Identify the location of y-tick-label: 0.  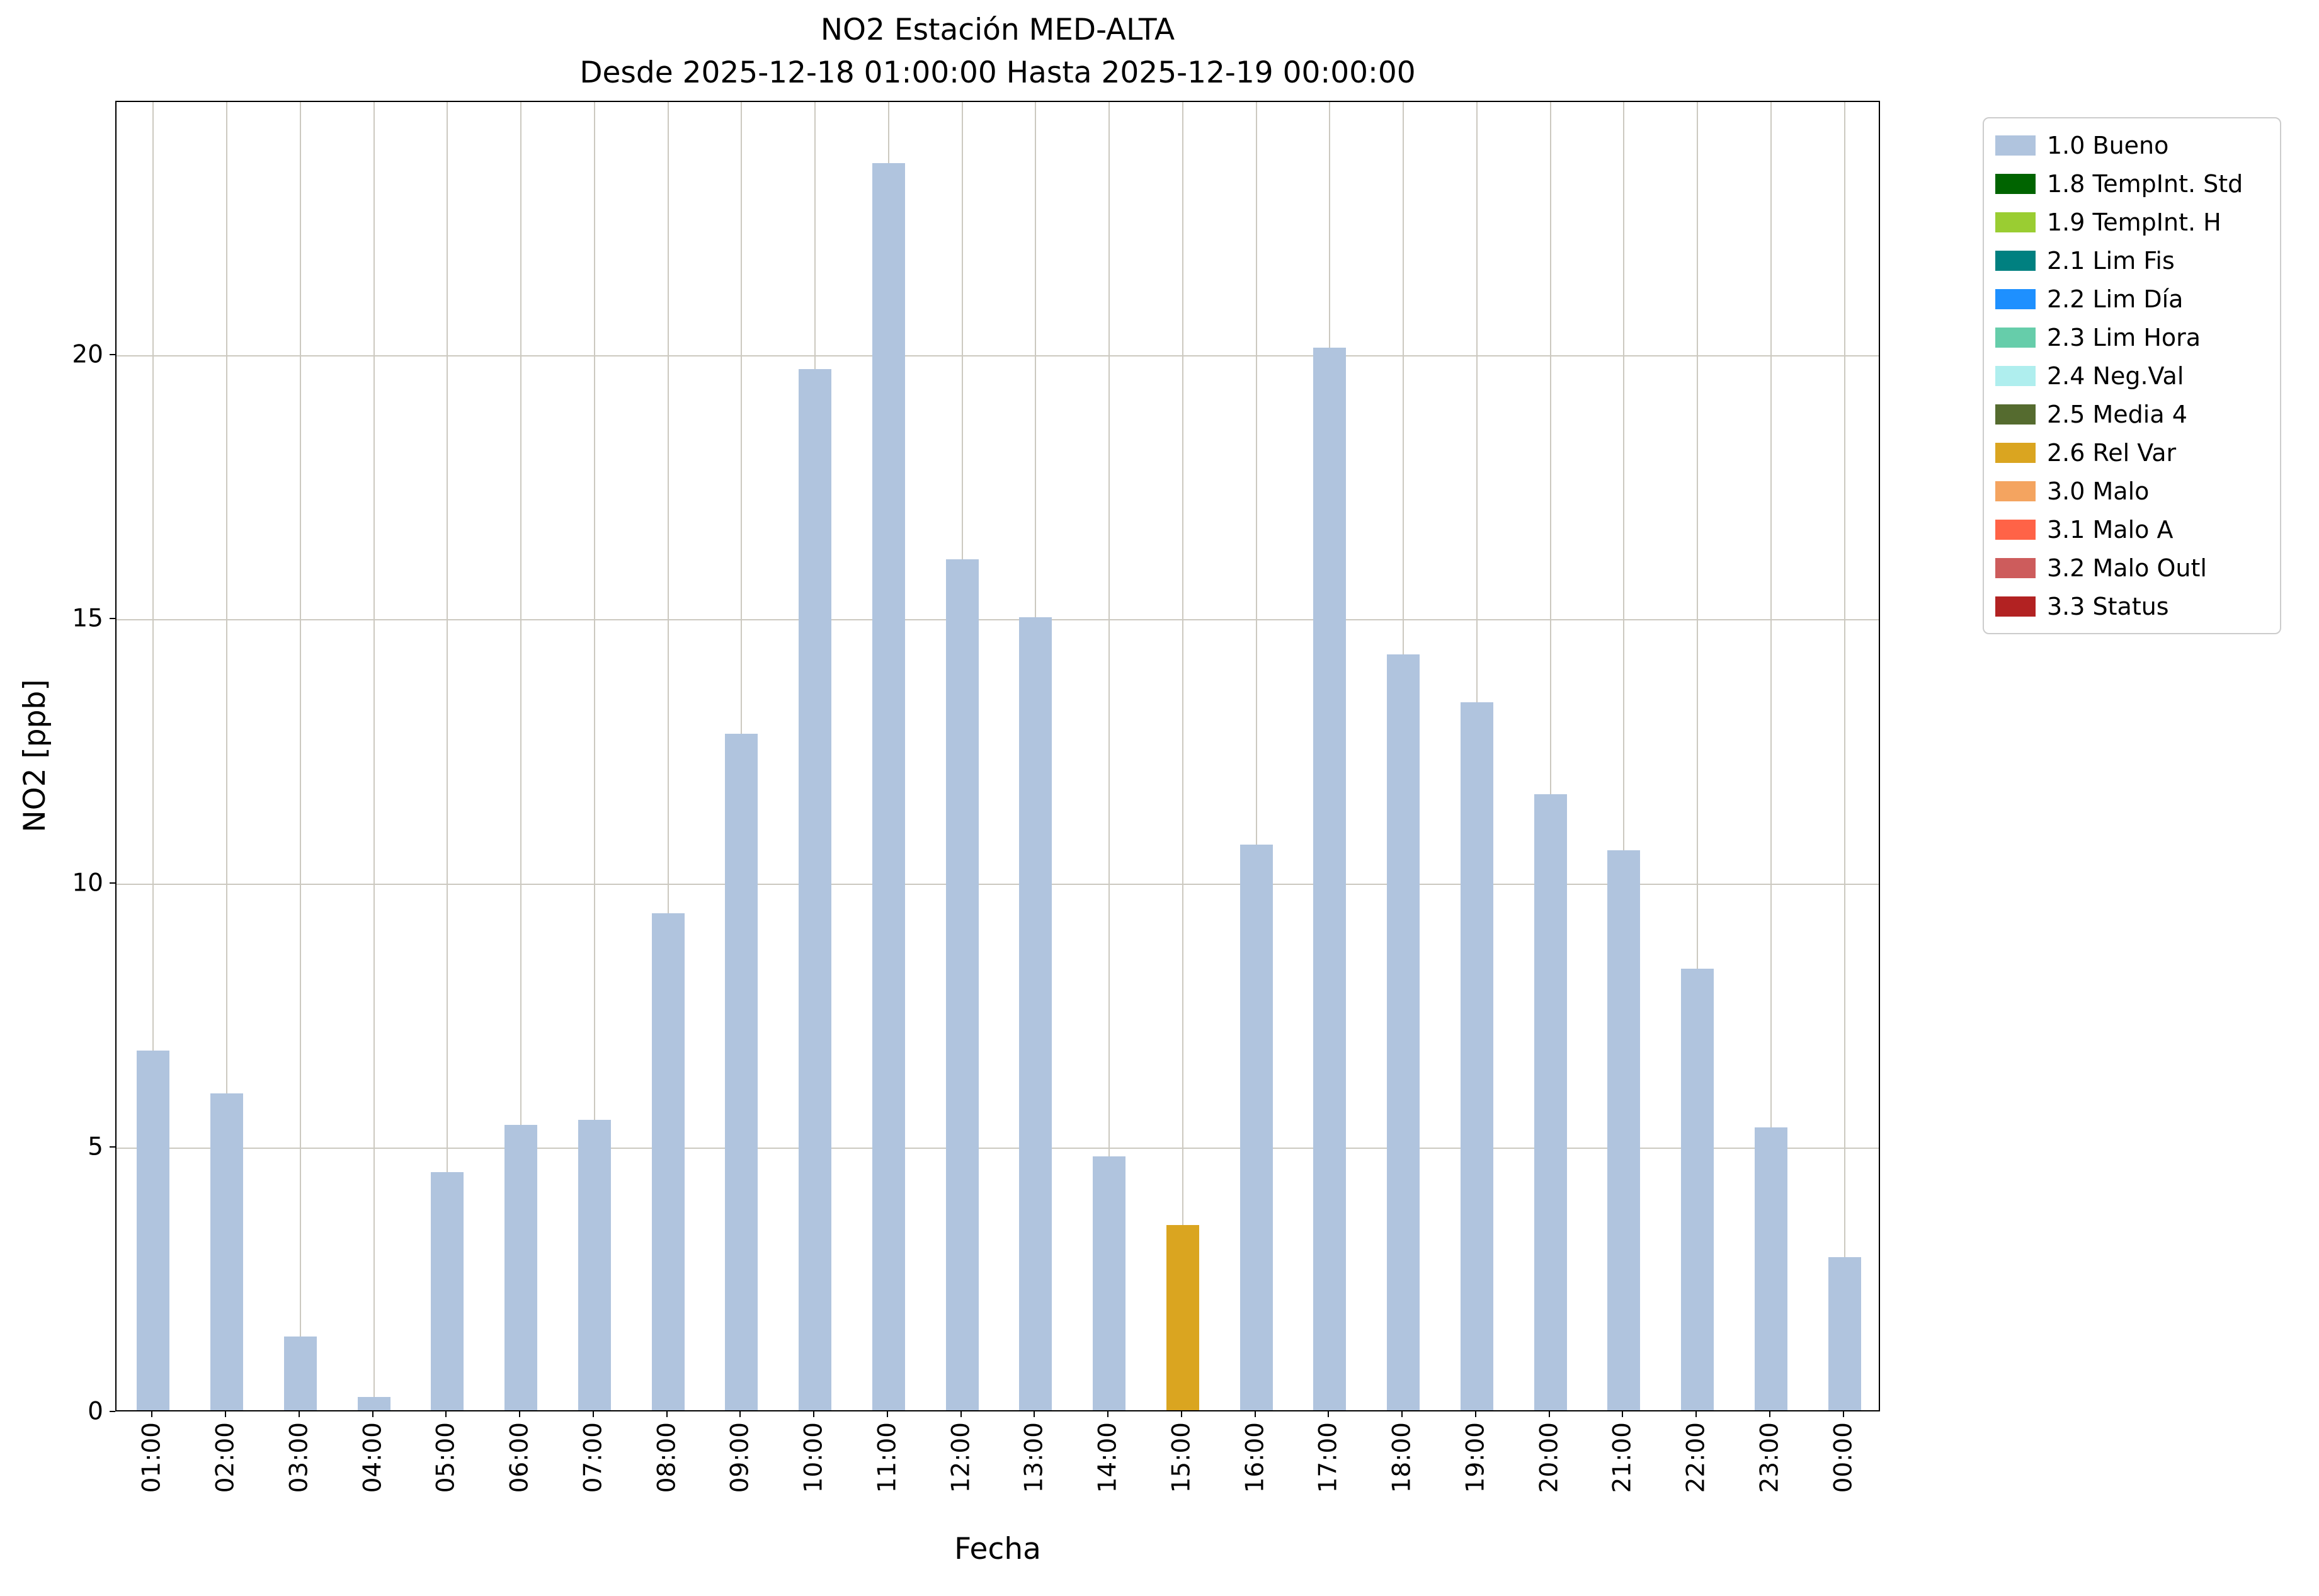
(95, 1411).